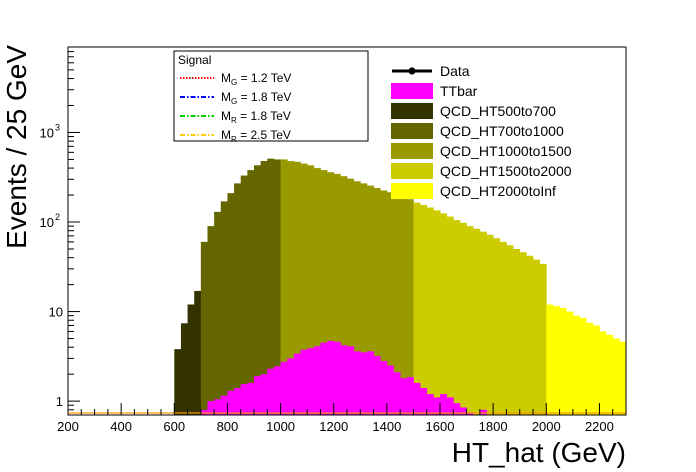 The height and width of the screenshot is (472, 696). I want to click on x-tick-label: 2000, so click(546, 426).